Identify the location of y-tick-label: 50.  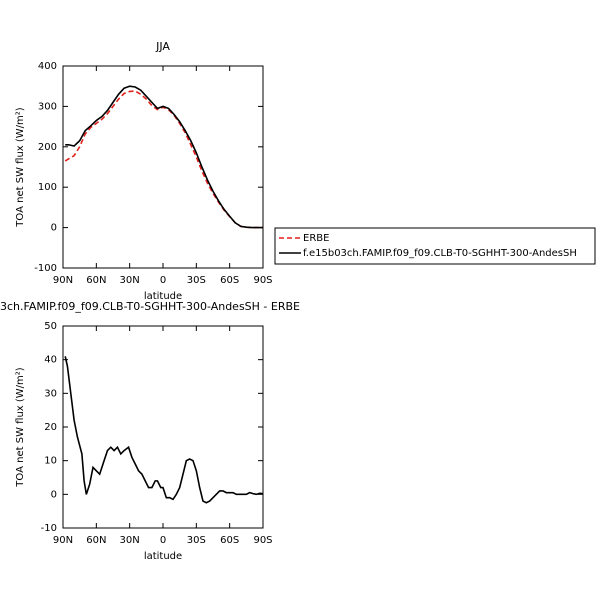
(50, 326).